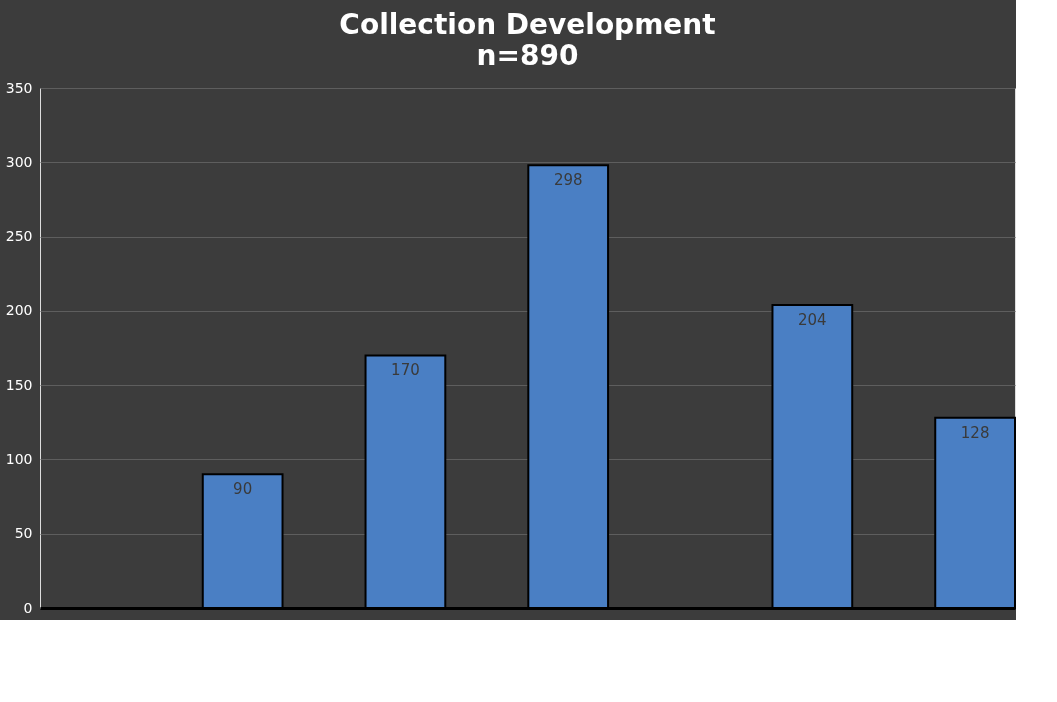 Image resolution: width=1057 pixels, height=702 pixels. What do you see at coordinates (812, 319) in the screenshot?
I see `data-label: 204` at bounding box center [812, 319].